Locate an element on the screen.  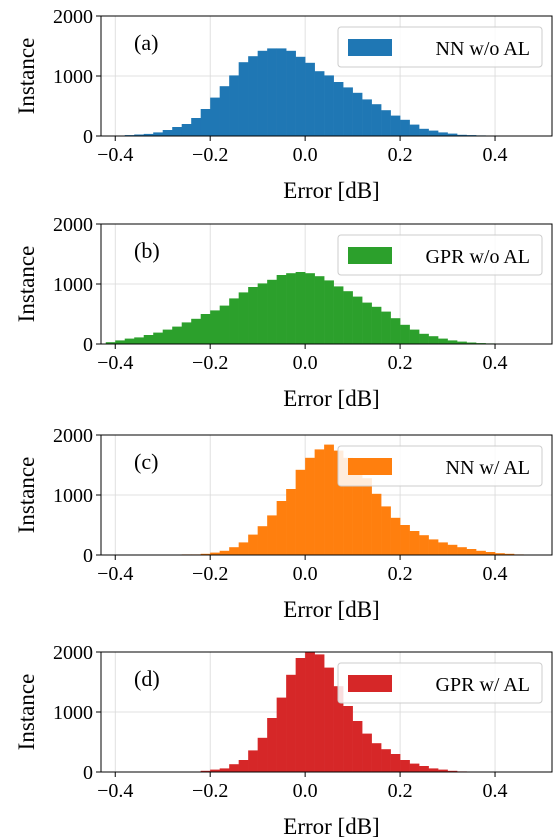
legend-label: NN w/ AL is located at coordinates (488, 468).